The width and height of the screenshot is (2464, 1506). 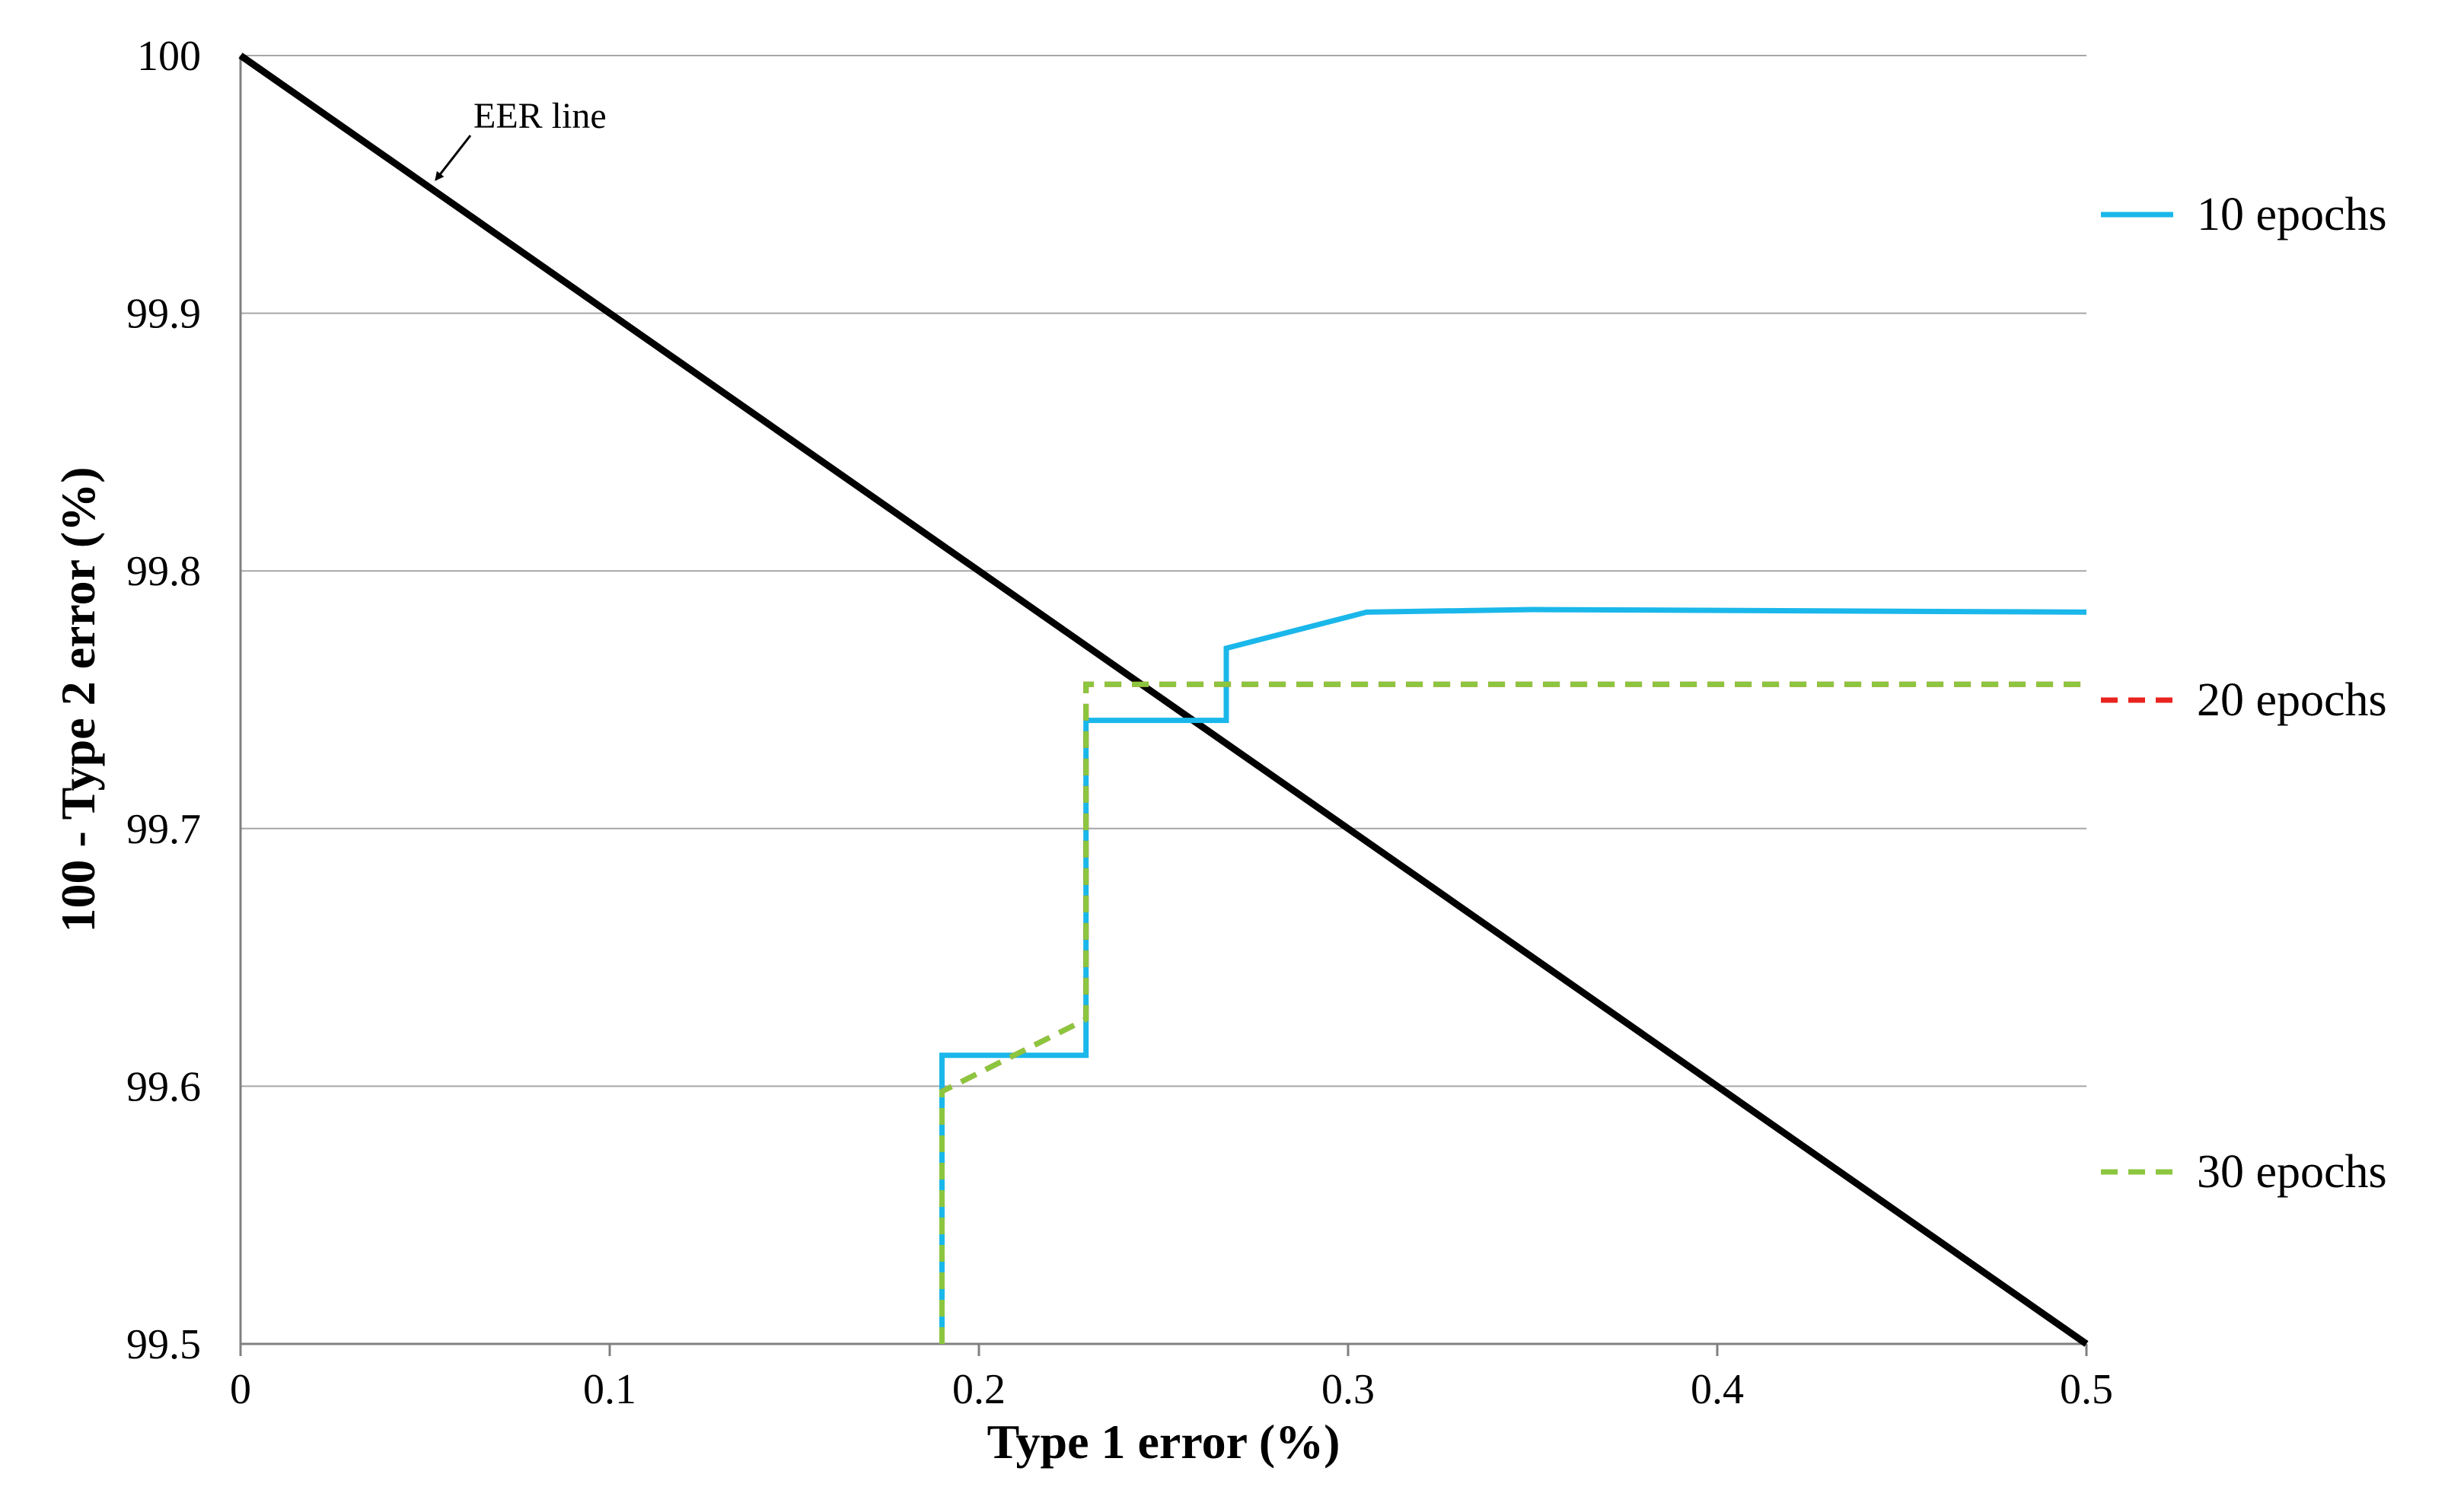 I want to click on x-axis-label: Type 1 error (%), so click(x=1164, y=1442).